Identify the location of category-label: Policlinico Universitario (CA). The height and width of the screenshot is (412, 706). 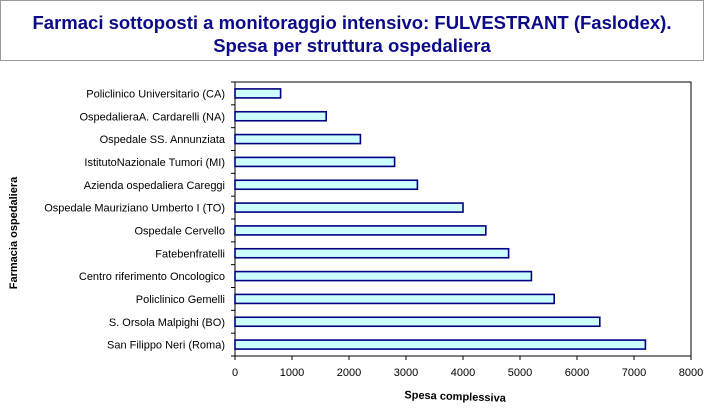
(155, 94).